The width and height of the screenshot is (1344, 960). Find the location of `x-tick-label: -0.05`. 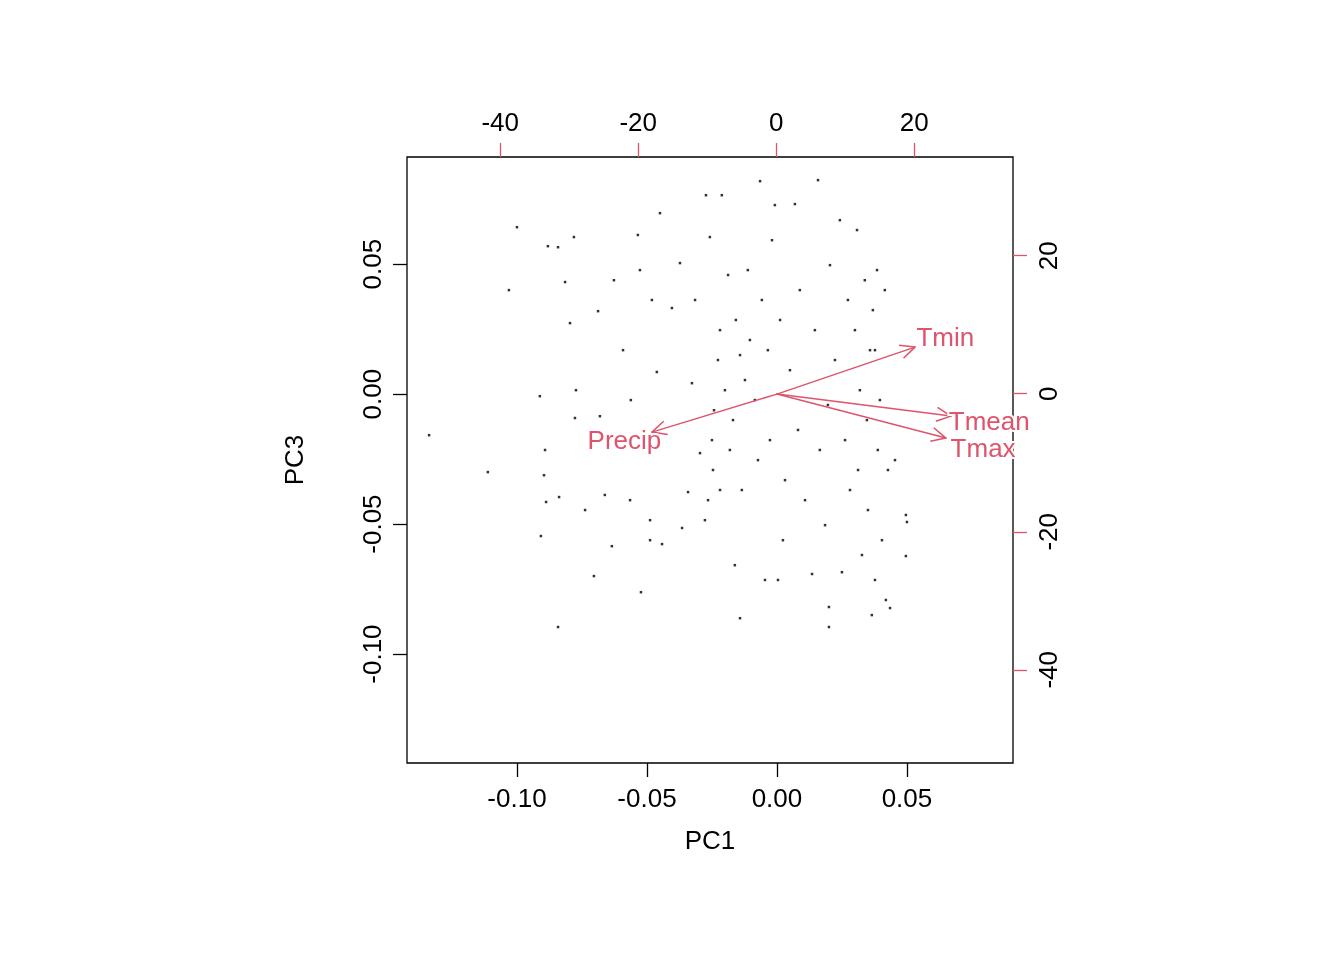

x-tick-label: -0.05 is located at coordinates (647, 798).